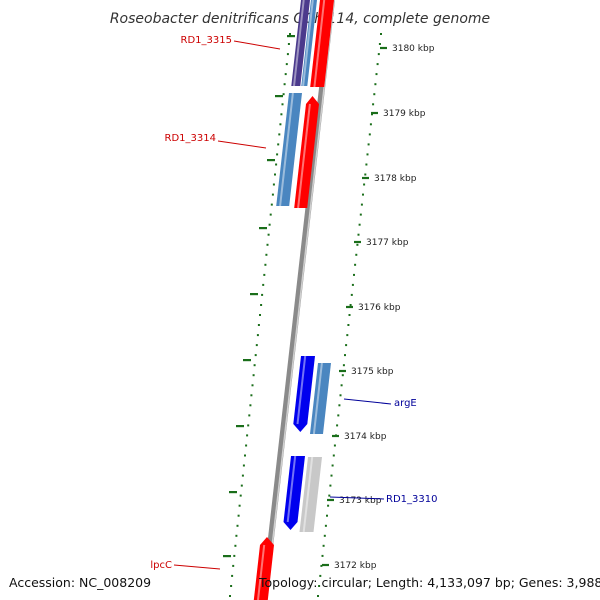 This screenshot has width=600, height=600. Describe the element at coordinates (320, 398) in the screenshot. I see `gene-arge` at that location.